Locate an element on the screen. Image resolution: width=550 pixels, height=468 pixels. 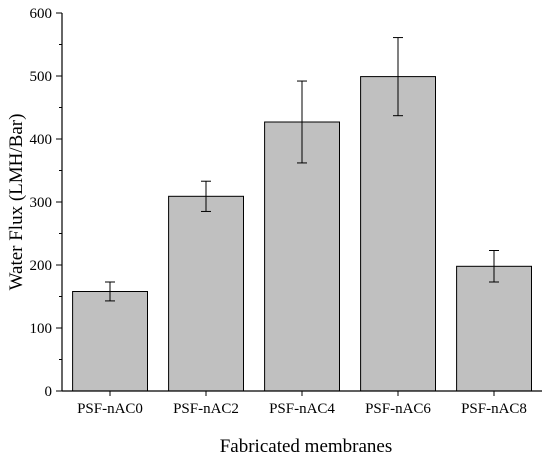
x-axis-label: Fabricated membranes is located at coordinates (306, 446).